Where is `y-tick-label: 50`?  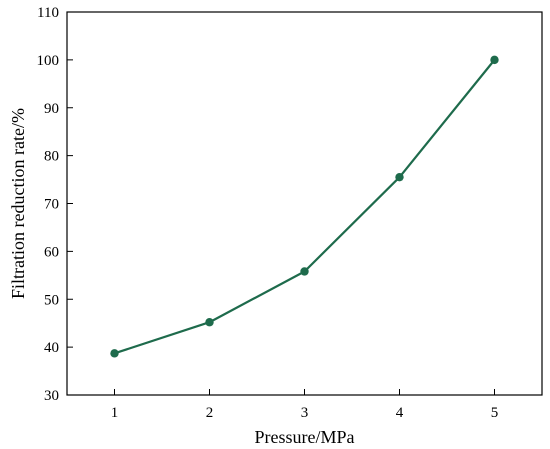
y-tick-label: 50 is located at coordinates (51, 300).